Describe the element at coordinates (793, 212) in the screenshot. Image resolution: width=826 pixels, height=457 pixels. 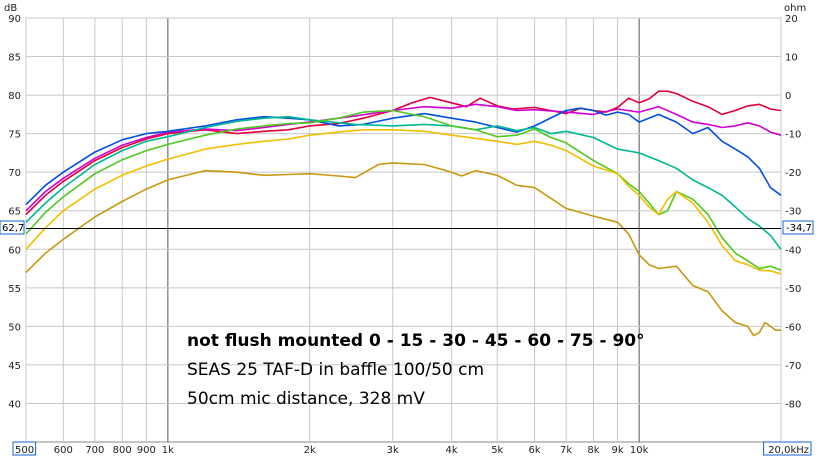
I see `y-right-tick-5: -30` at that location.